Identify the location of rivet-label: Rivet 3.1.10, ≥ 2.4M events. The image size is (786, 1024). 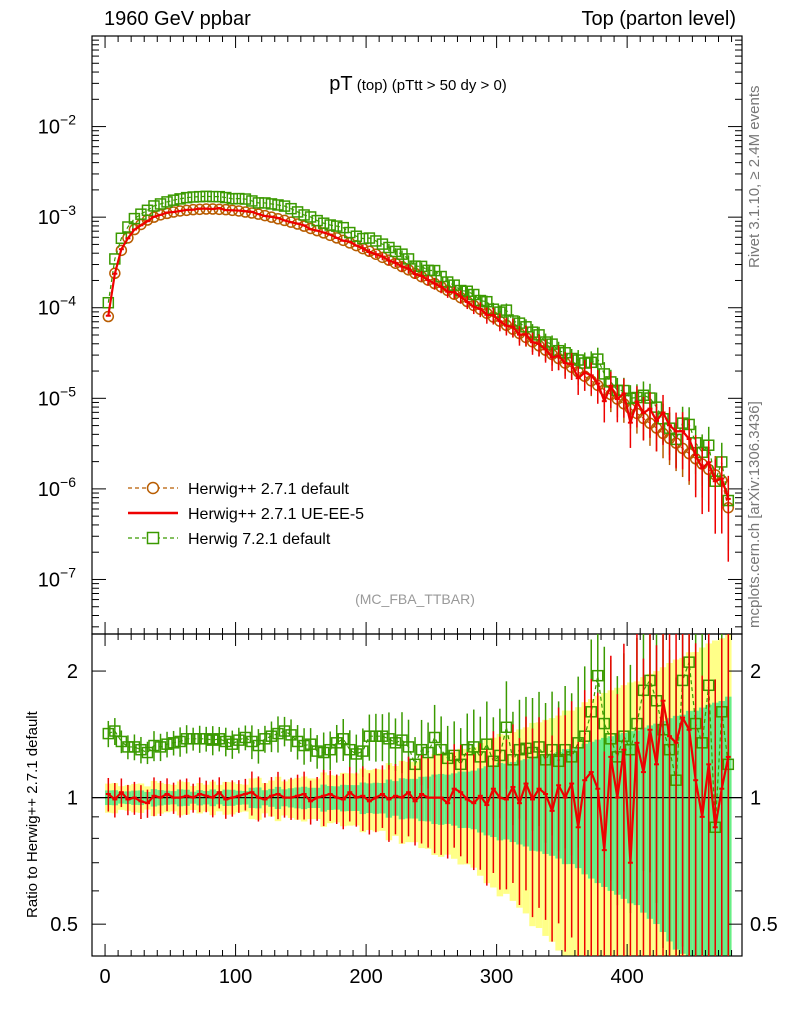
(754, 177).